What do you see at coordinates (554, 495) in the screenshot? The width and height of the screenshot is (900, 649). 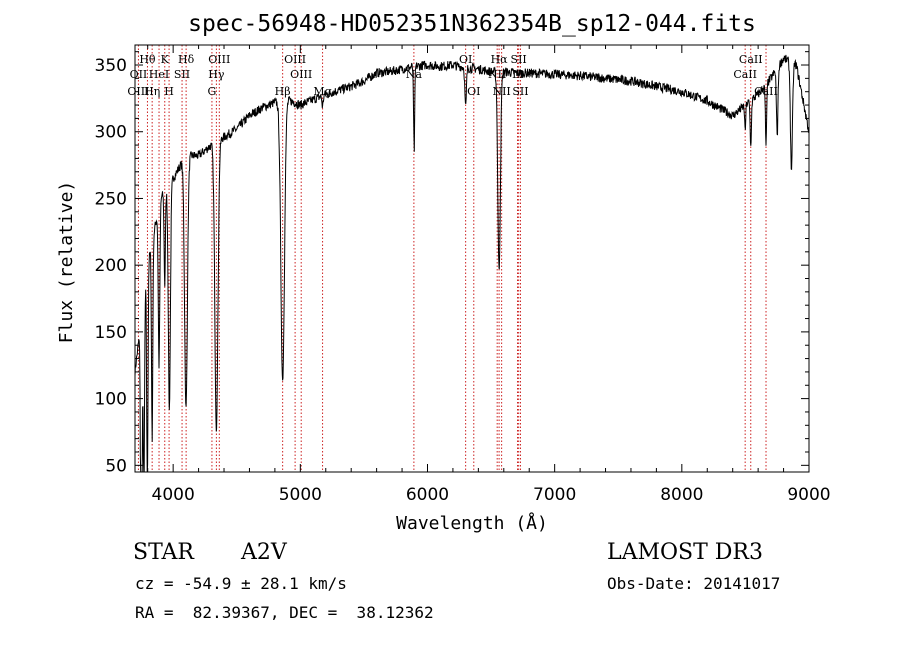 I see `x-tick-label: 7000` at bounding box center [554, 495].